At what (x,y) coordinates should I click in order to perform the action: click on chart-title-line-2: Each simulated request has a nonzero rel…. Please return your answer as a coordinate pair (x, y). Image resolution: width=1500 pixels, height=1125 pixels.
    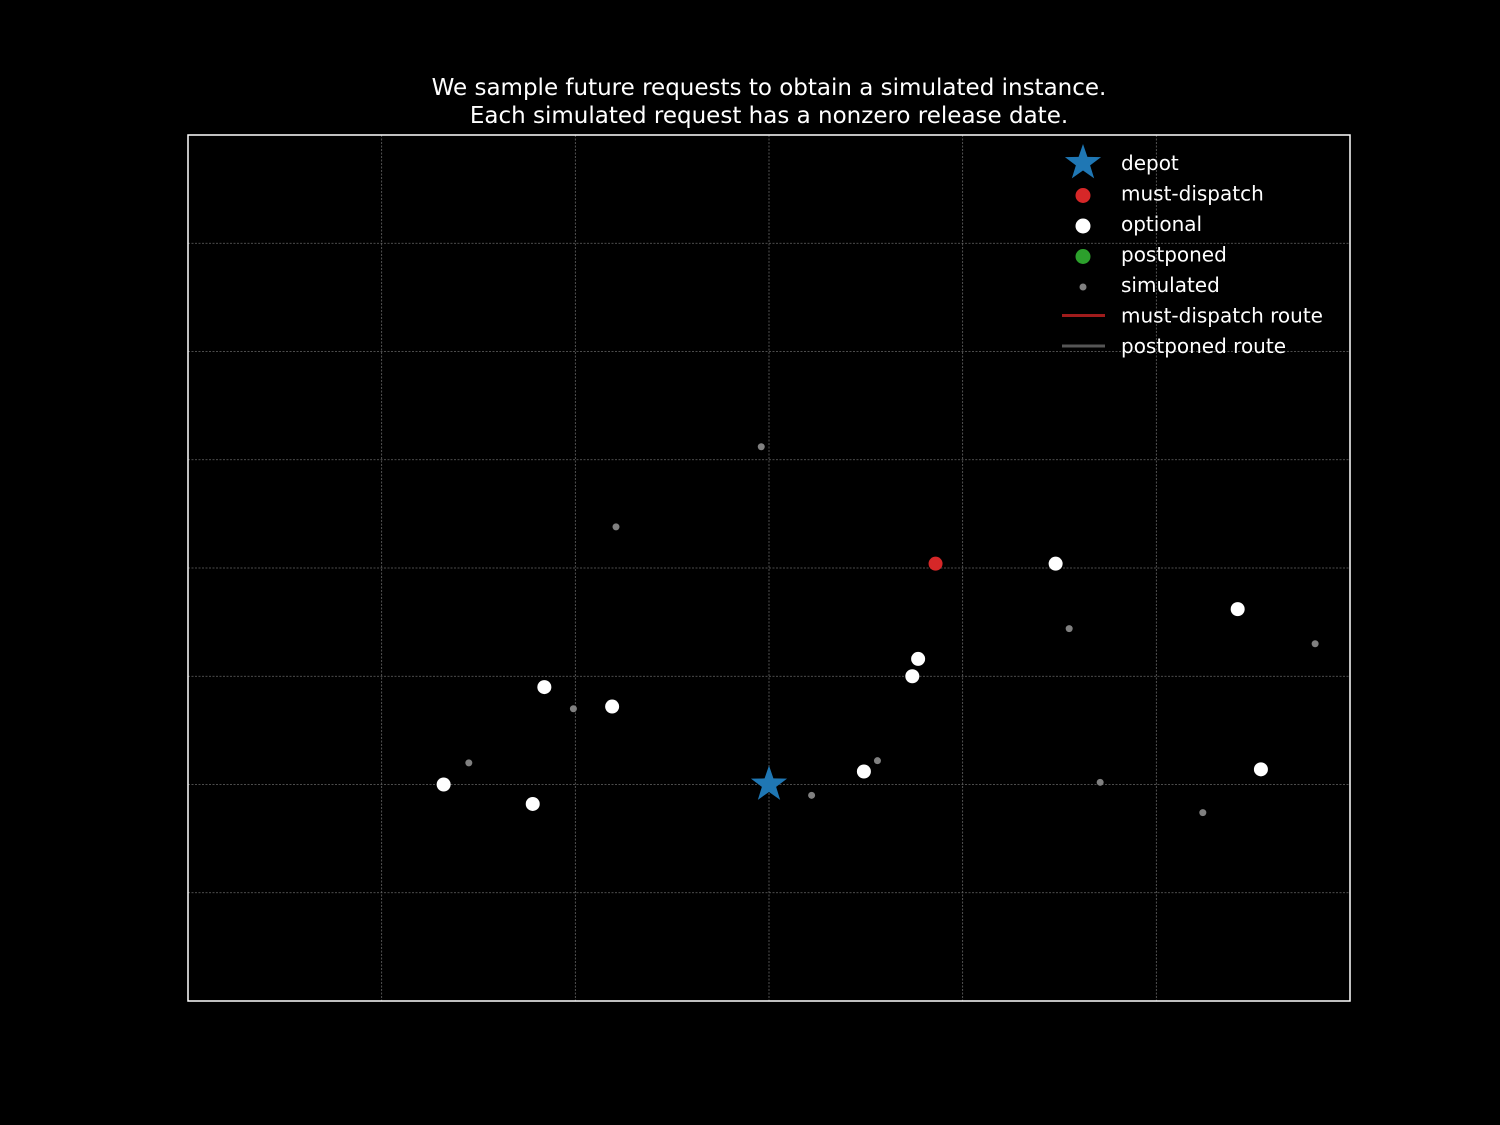
    Looking at the image, I should click on (769, 116).